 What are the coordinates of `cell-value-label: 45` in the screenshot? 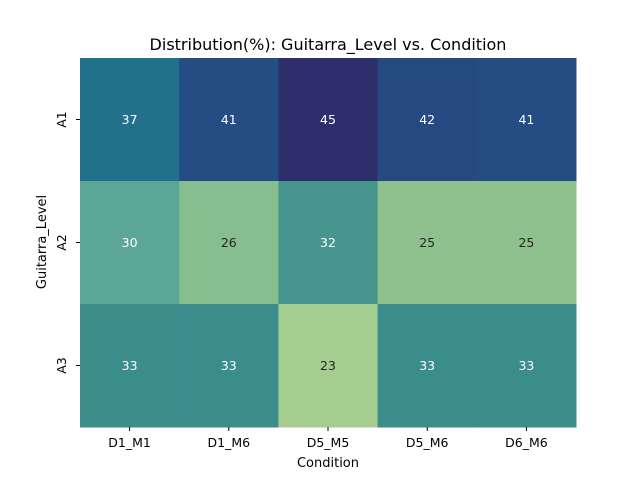 It's located at (328, 119).